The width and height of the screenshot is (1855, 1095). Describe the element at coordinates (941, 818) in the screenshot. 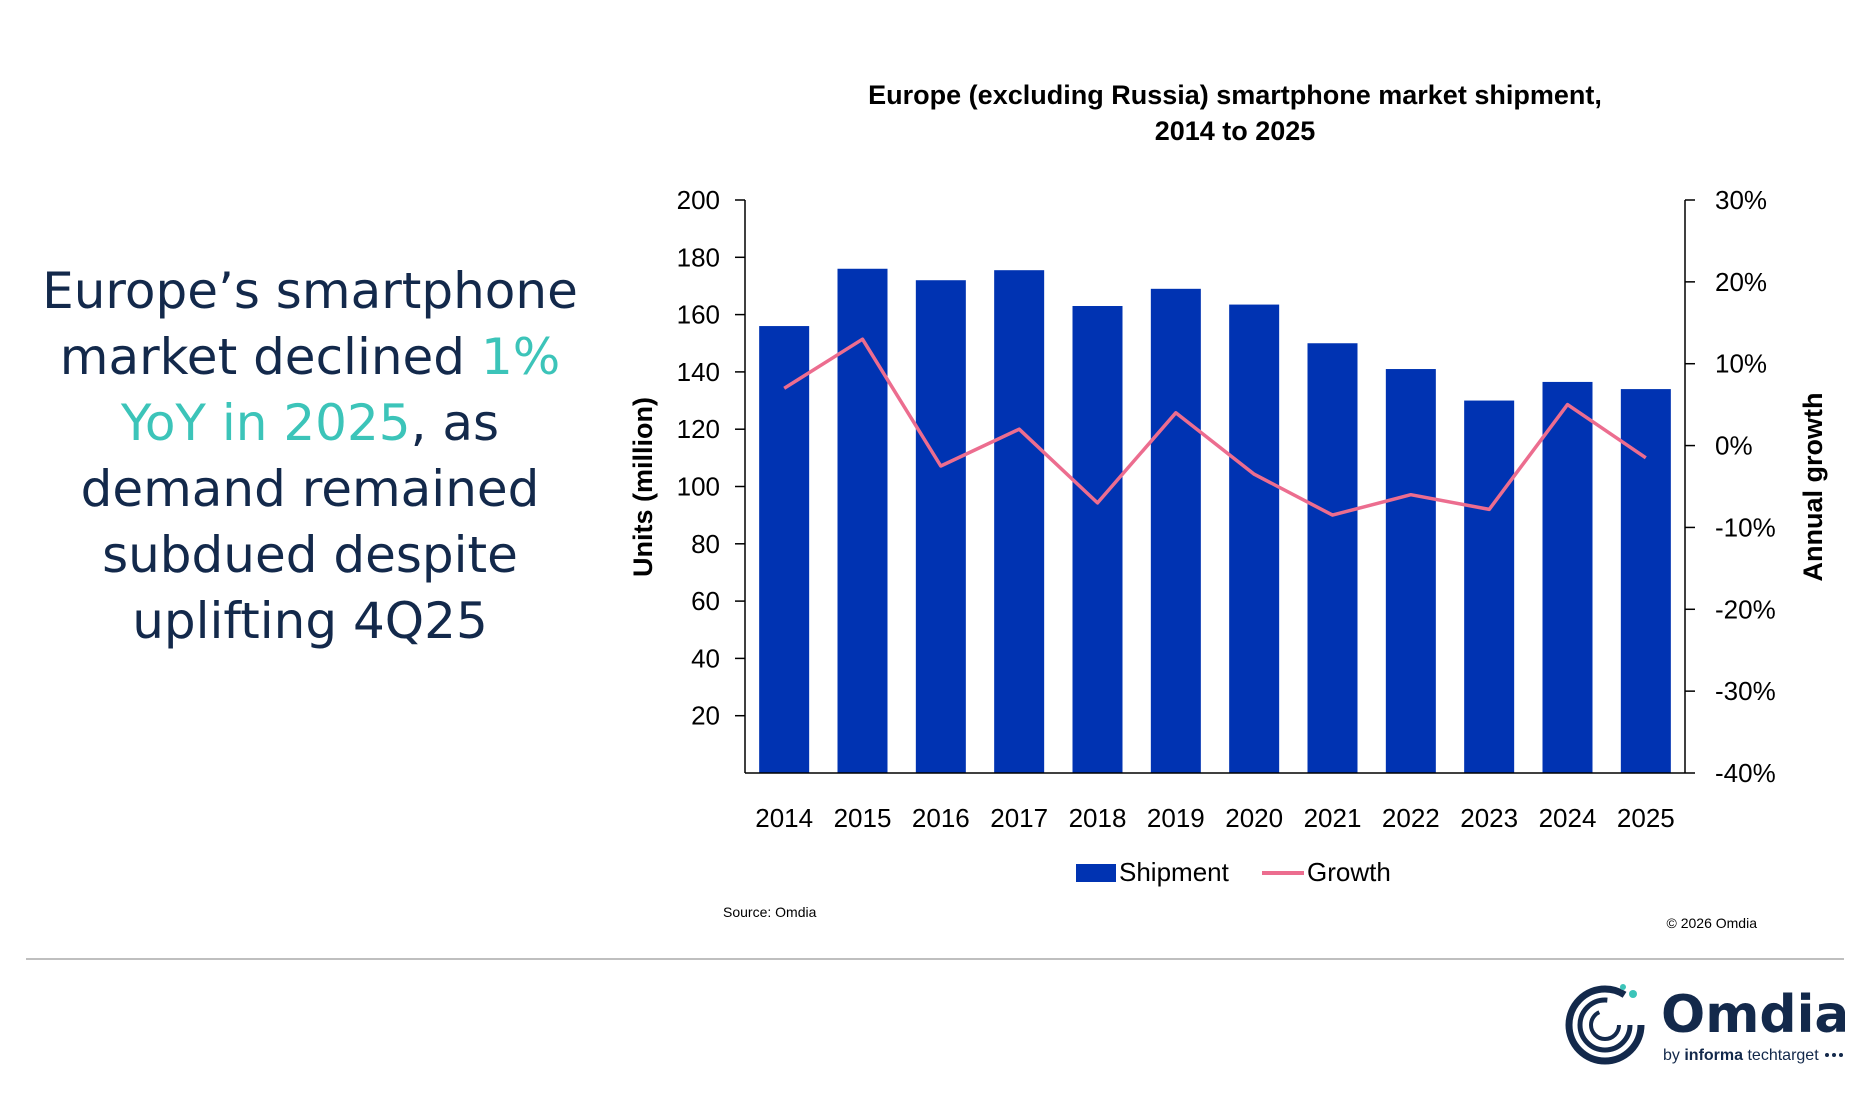

I see `x-tick-label-2016: 2016` at that location.